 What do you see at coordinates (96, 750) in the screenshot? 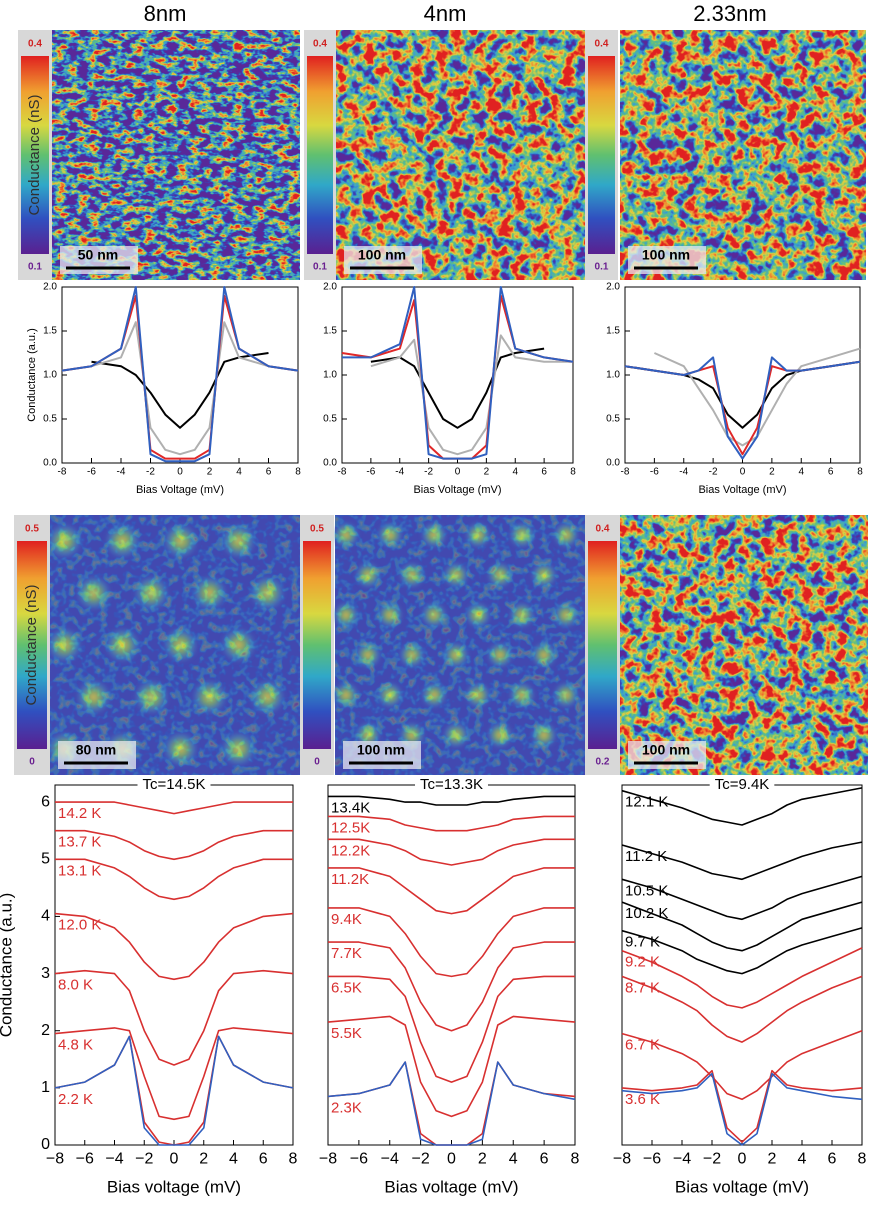
I see `scale-bar-label: 80 nm` at bounding box center [96, 750].